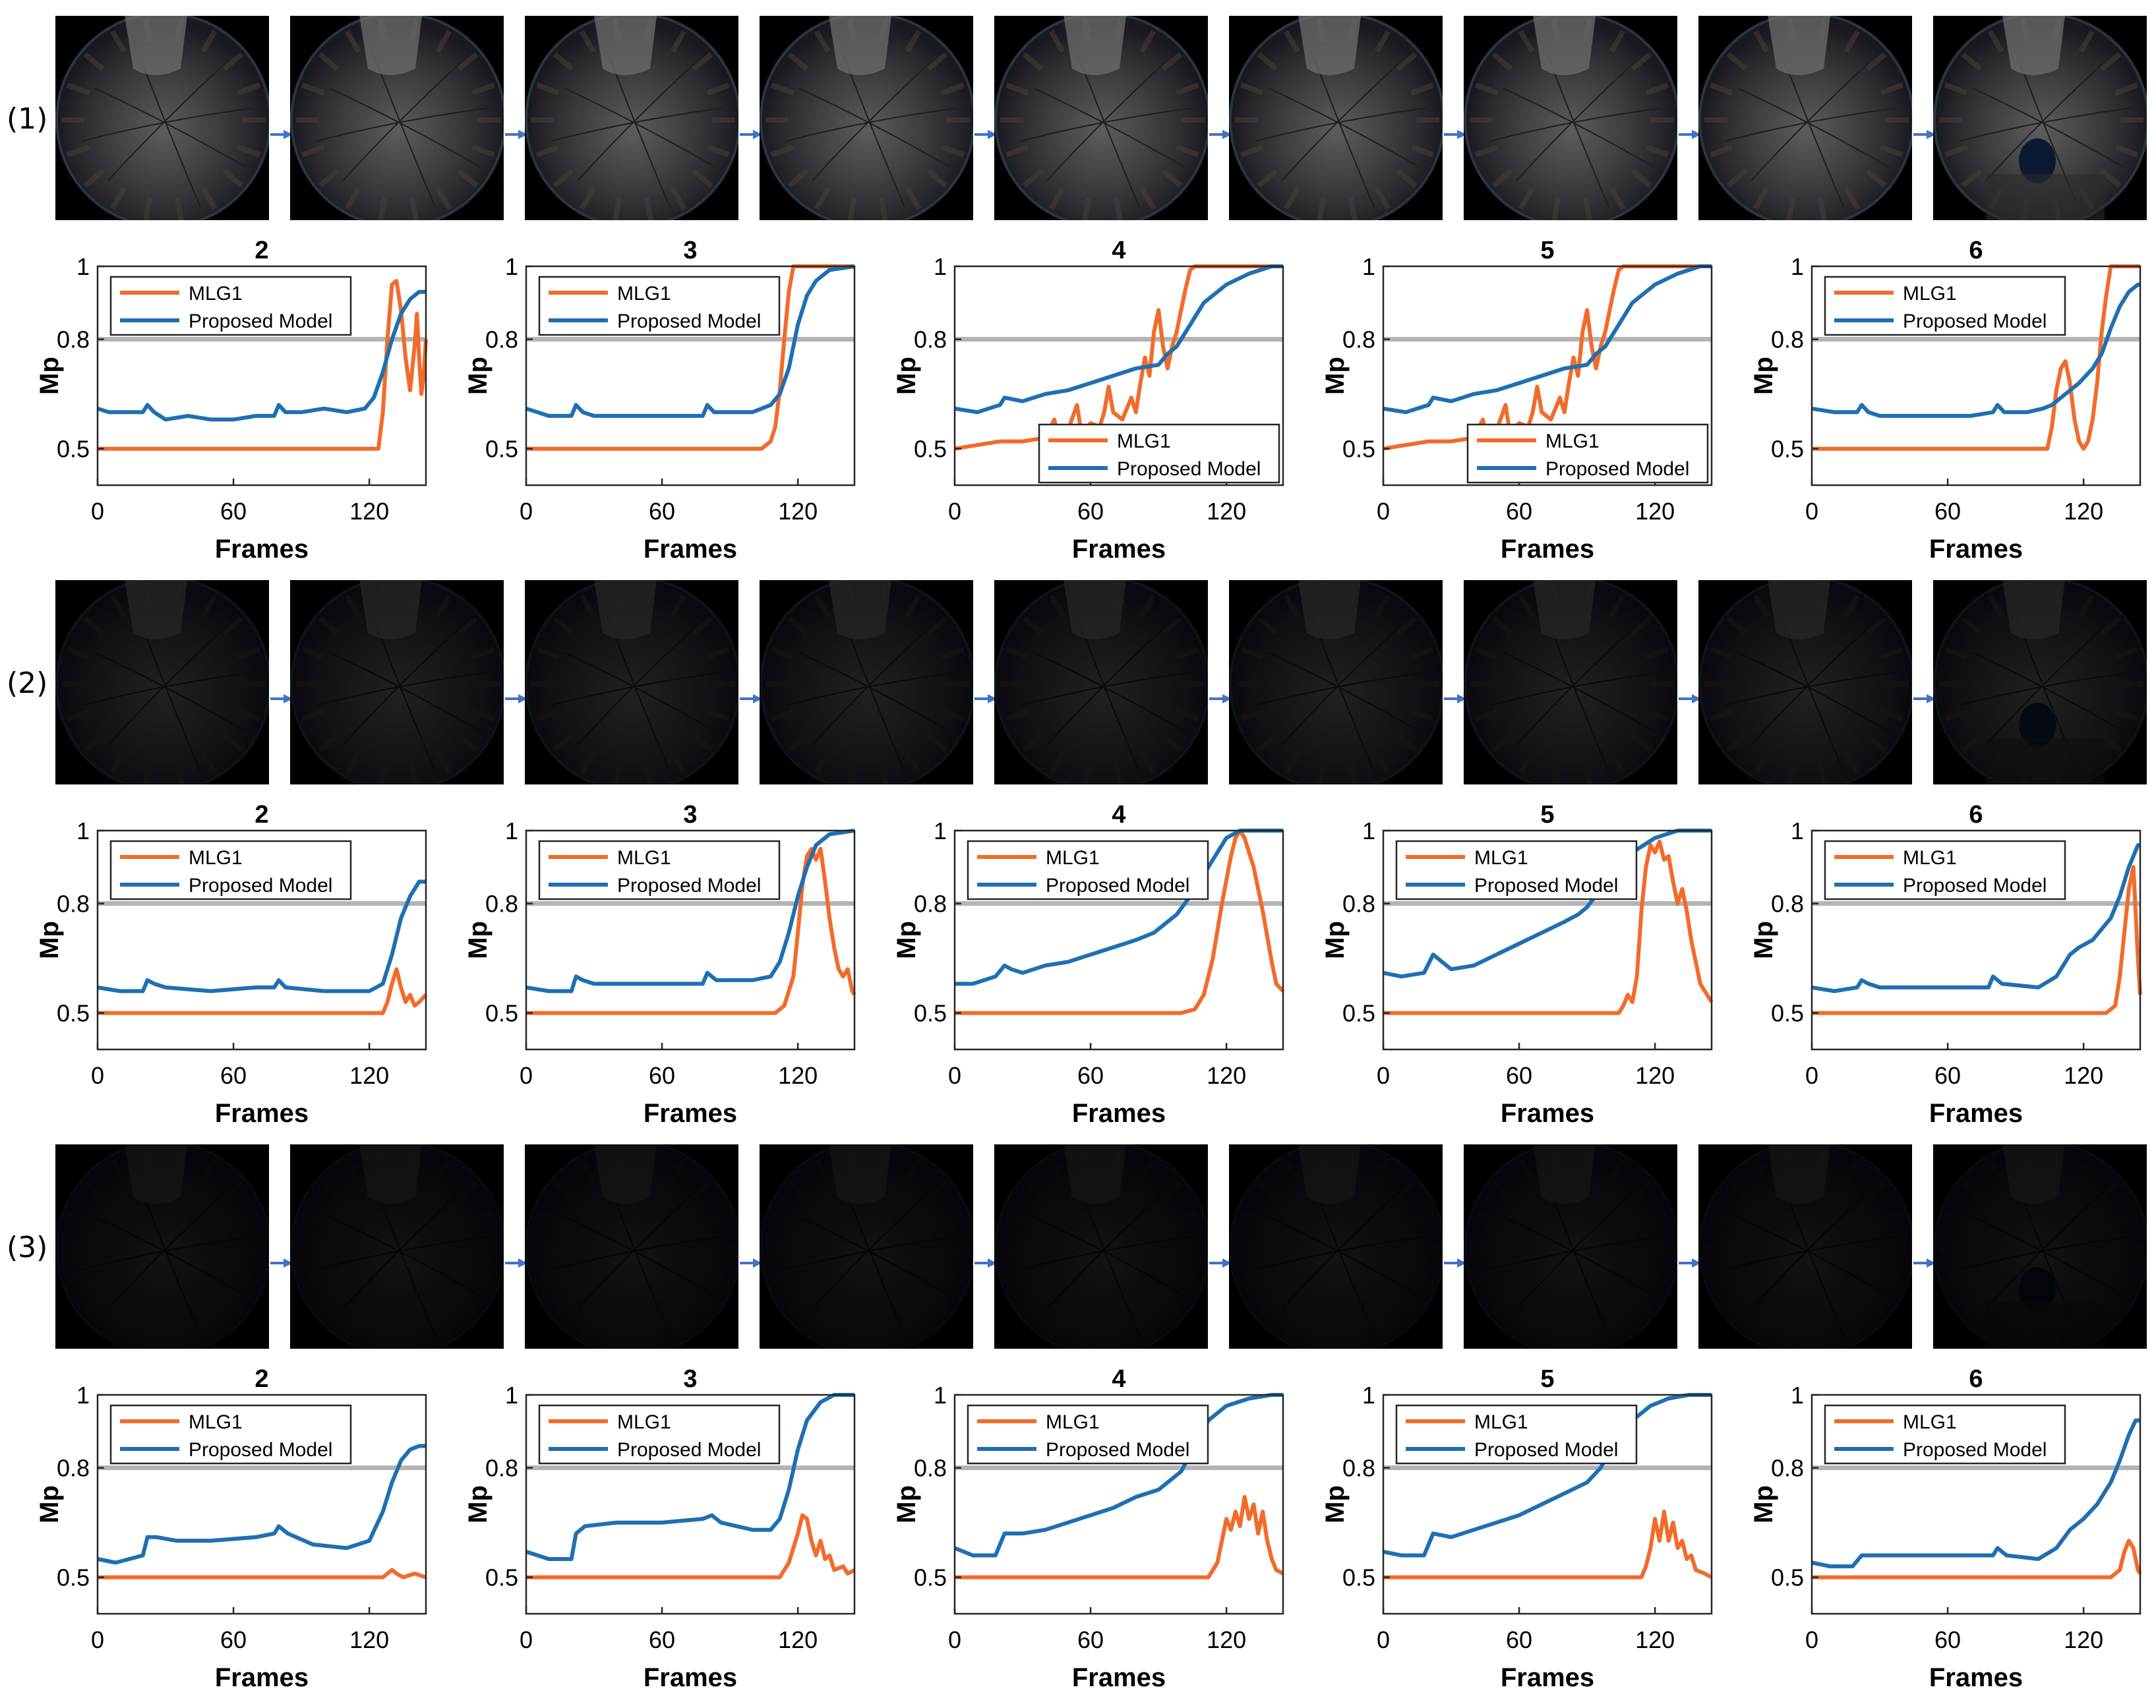 The width and height of the screenshot is (2156, 1708). Describe the element at coordinates (1523, 405) in the screenshot. I see `chart-panel: 5 0 60 120 0.5 0.8 1 Frames Mp MLG1 Proposed Model` at that location.